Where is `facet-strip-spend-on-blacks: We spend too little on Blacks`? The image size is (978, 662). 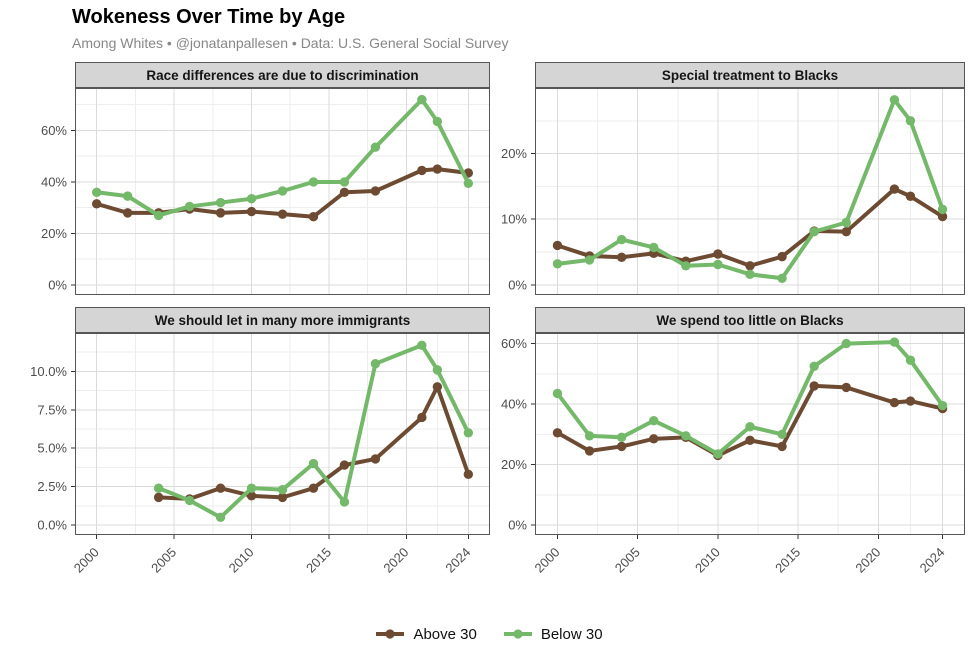 facet-strip-spend-on-blacks: We spend too little on Blacks is located at coordinates (750, 320).